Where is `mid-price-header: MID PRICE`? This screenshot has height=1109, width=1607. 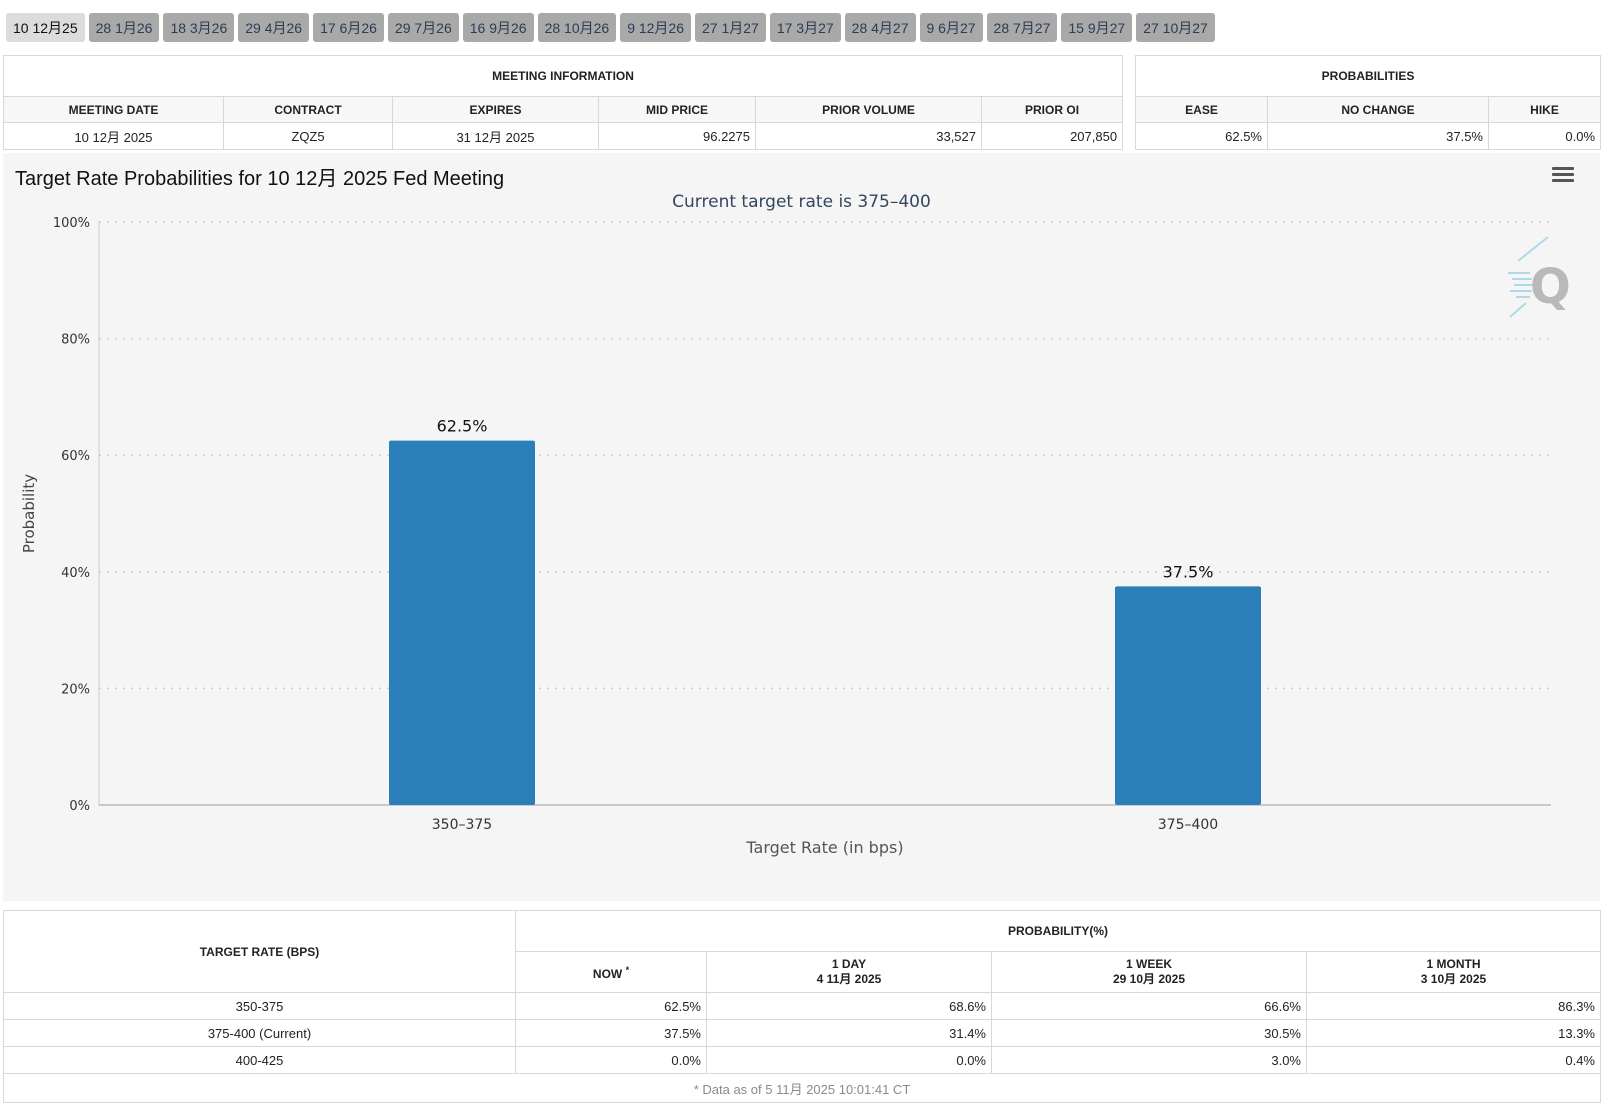
mid-price-header: MID PRICE is located at coordinates (677, 109).